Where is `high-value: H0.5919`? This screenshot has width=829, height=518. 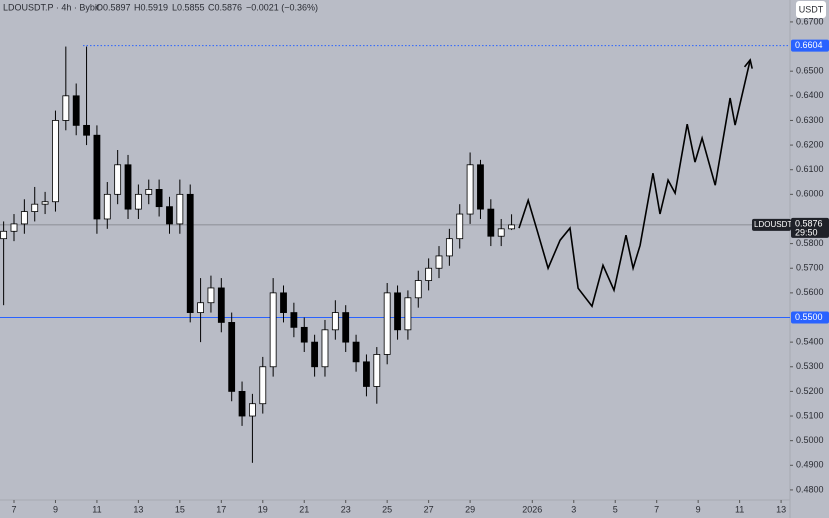
high-value: H0.5919 is located at coordinates (151, 7).